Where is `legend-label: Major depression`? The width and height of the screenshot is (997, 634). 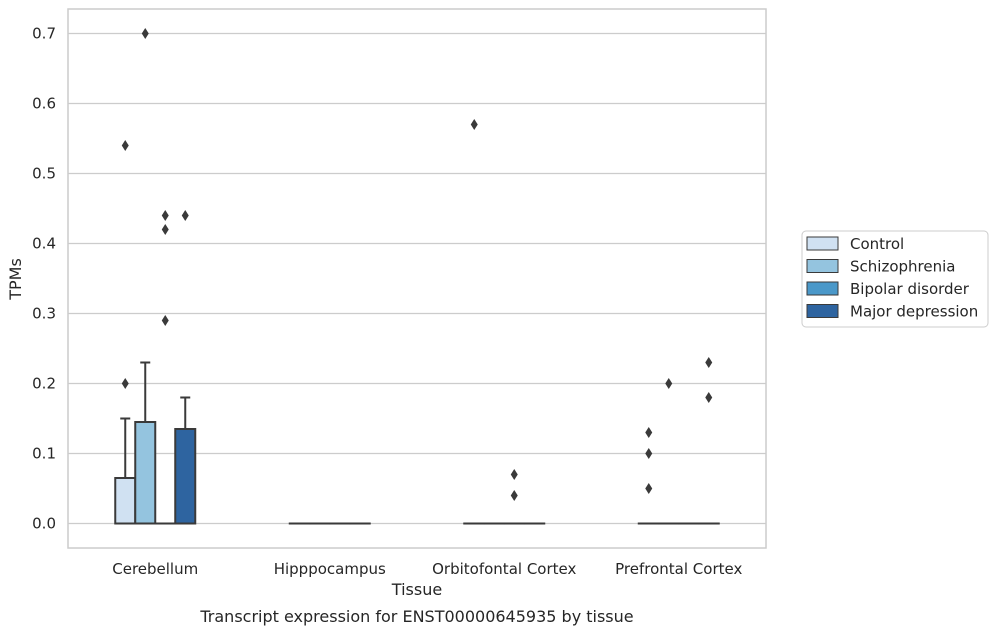 legend-label: Major depression is located at coordinates (914, 312).